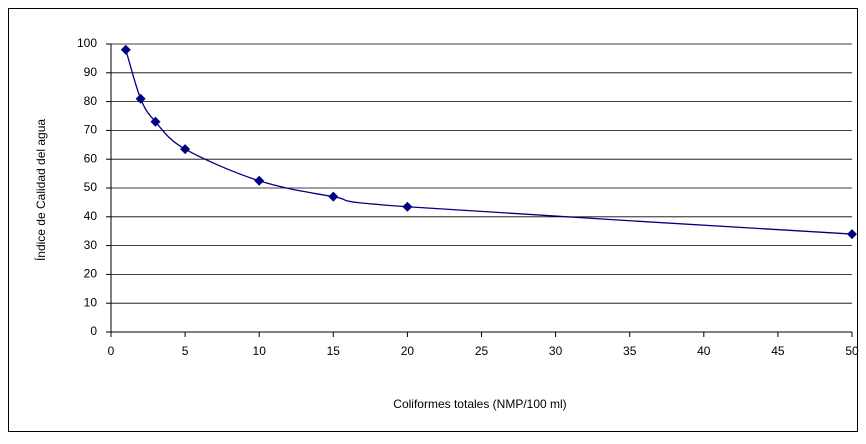 The height and width of the screenshot is (444, 866). What do you see at coordinates (630, 351) in the screenshot?
I see `x-tick-label: 35` at bounding box center [630, 351].